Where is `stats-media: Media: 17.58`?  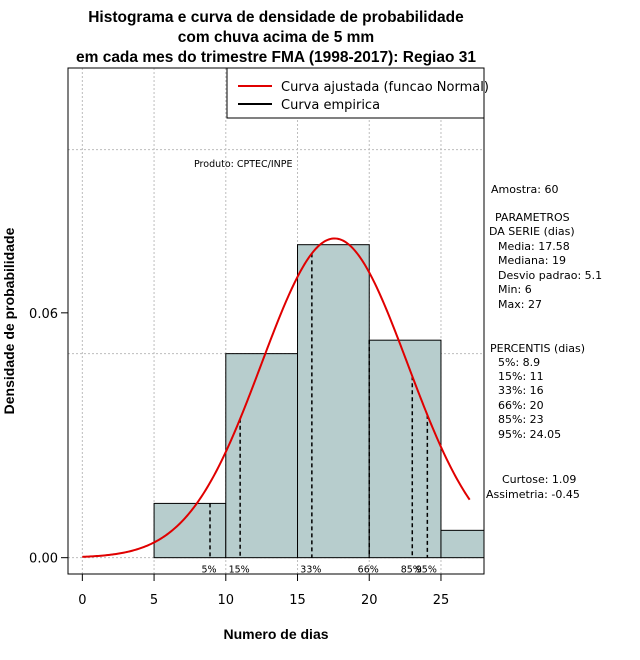
stats-media: Media: 17.58 is located at coordinates (534, 246).